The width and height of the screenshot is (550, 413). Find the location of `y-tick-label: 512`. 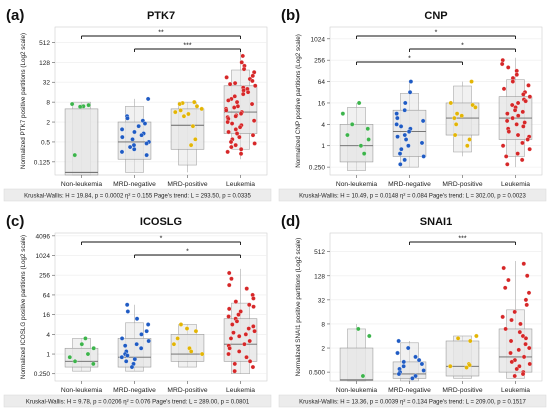

y-tick-label: 512 is located at coordinates (319, 252).